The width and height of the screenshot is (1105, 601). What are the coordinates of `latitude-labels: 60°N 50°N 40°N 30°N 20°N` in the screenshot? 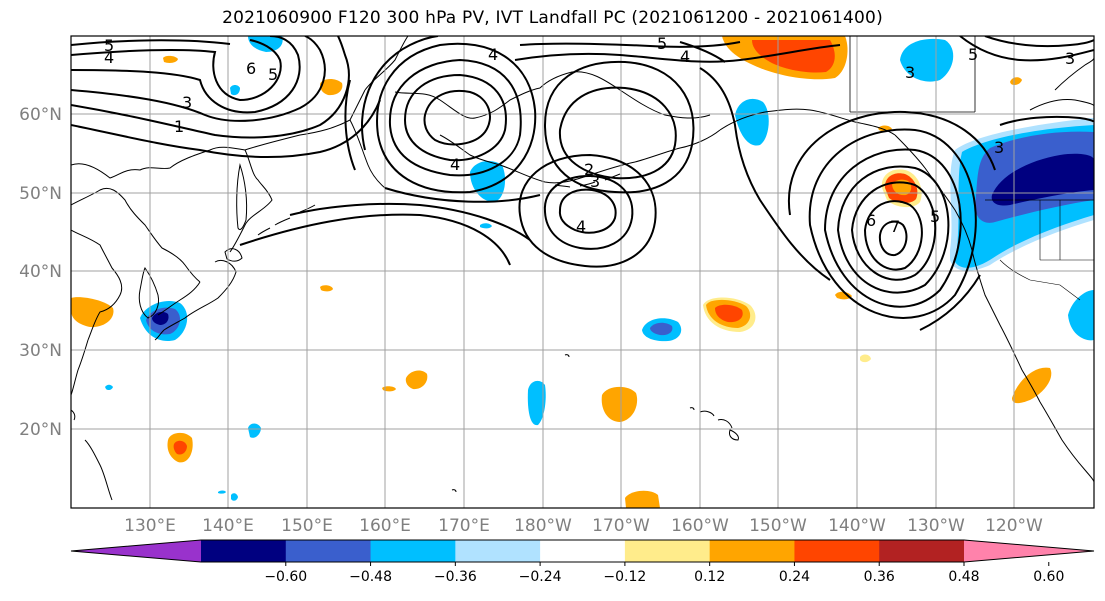 It's located at (40, 272).